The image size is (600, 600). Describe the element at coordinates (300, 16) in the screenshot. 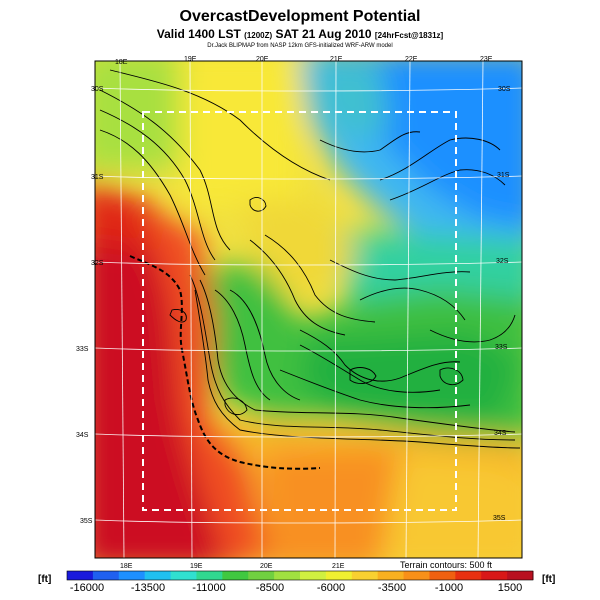

I see `chart-title: OvercastDevelopment Potential` at that location.